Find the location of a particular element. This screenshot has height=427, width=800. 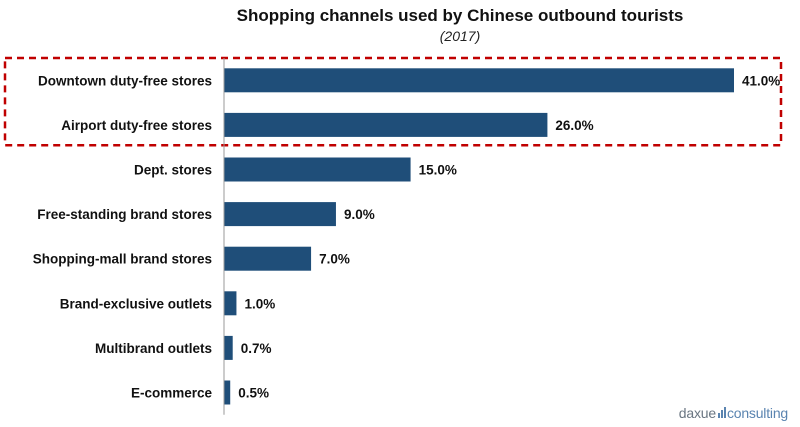

logo-bars-icon is located at coordinates (721, 412).